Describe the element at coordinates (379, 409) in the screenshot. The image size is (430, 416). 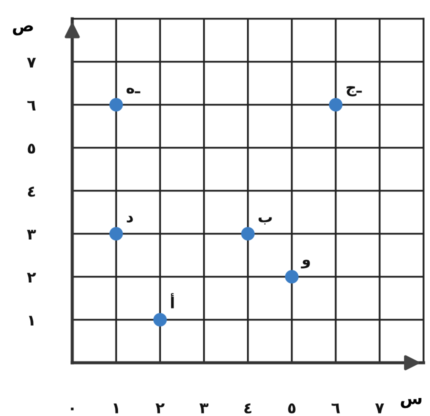
I see `x-tick-label: ٧` at that location.